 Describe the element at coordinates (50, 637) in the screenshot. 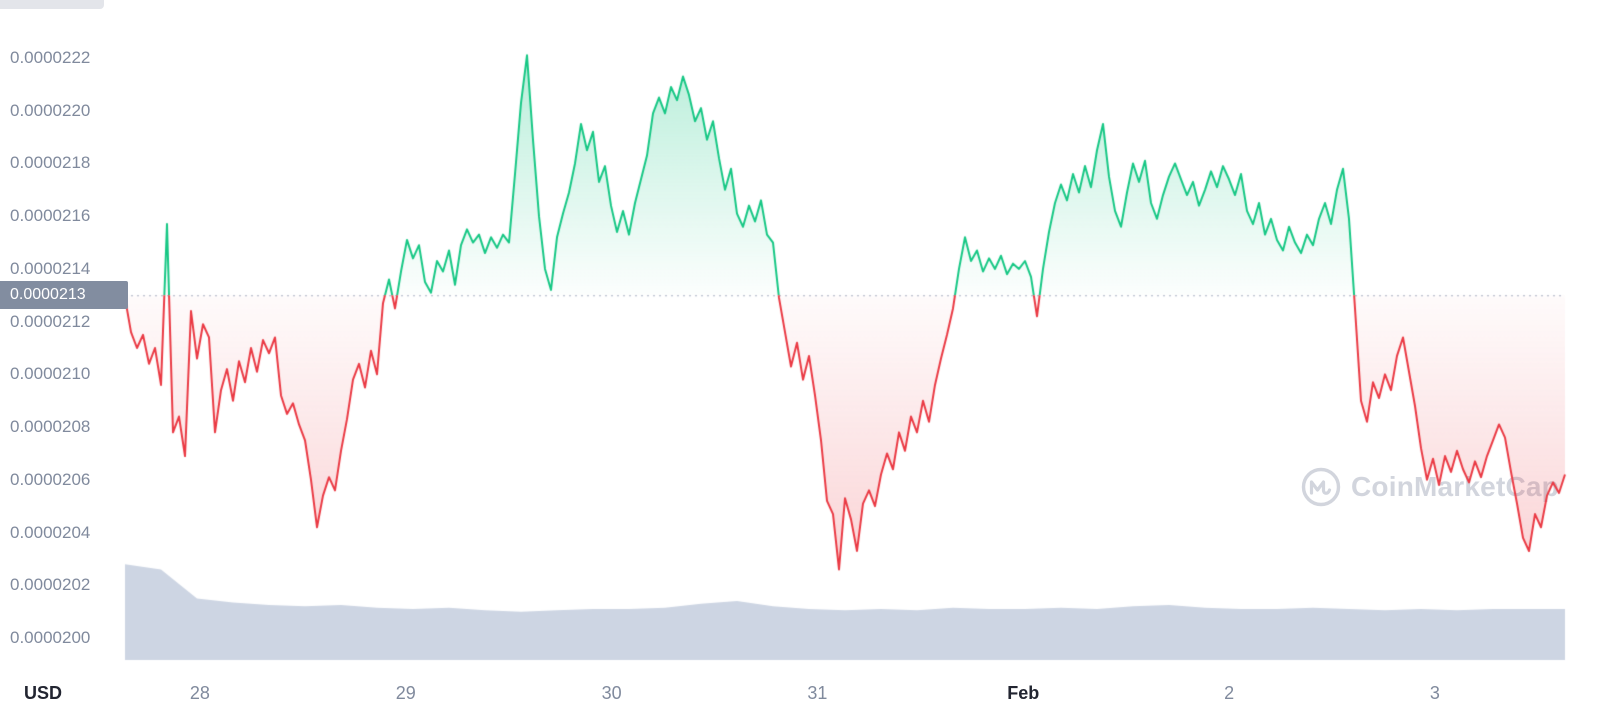

I see `y-axis-label: 0.0000200` at that location.